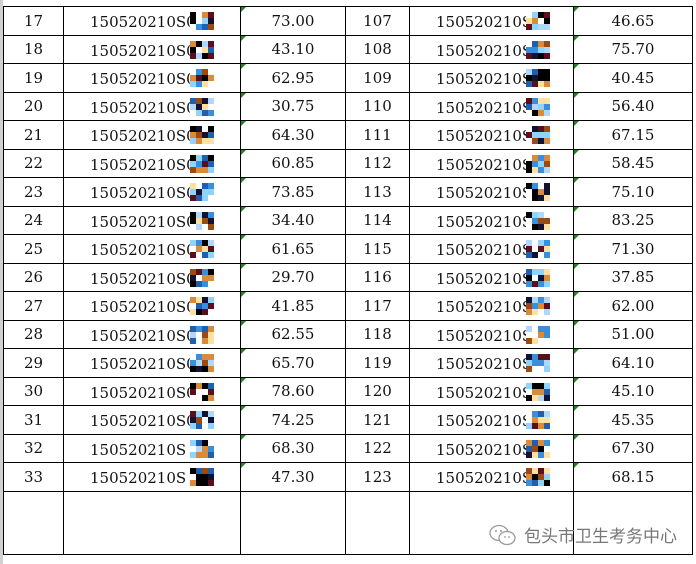  Describe the element at coordinates (33, 49) in the screenshot. I see `serial-number-cell: 18` at that location.